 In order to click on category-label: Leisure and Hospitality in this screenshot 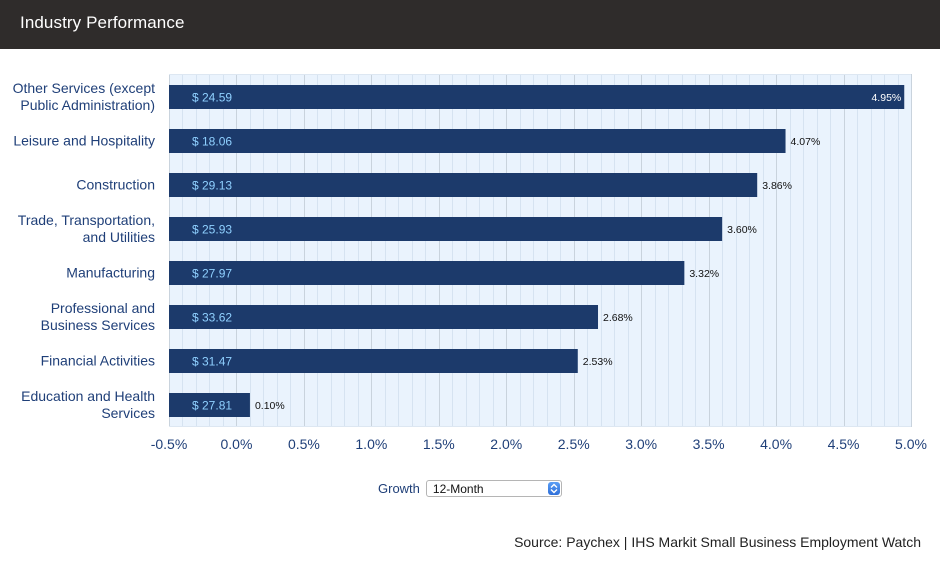, I will do `click(84, 141)`.